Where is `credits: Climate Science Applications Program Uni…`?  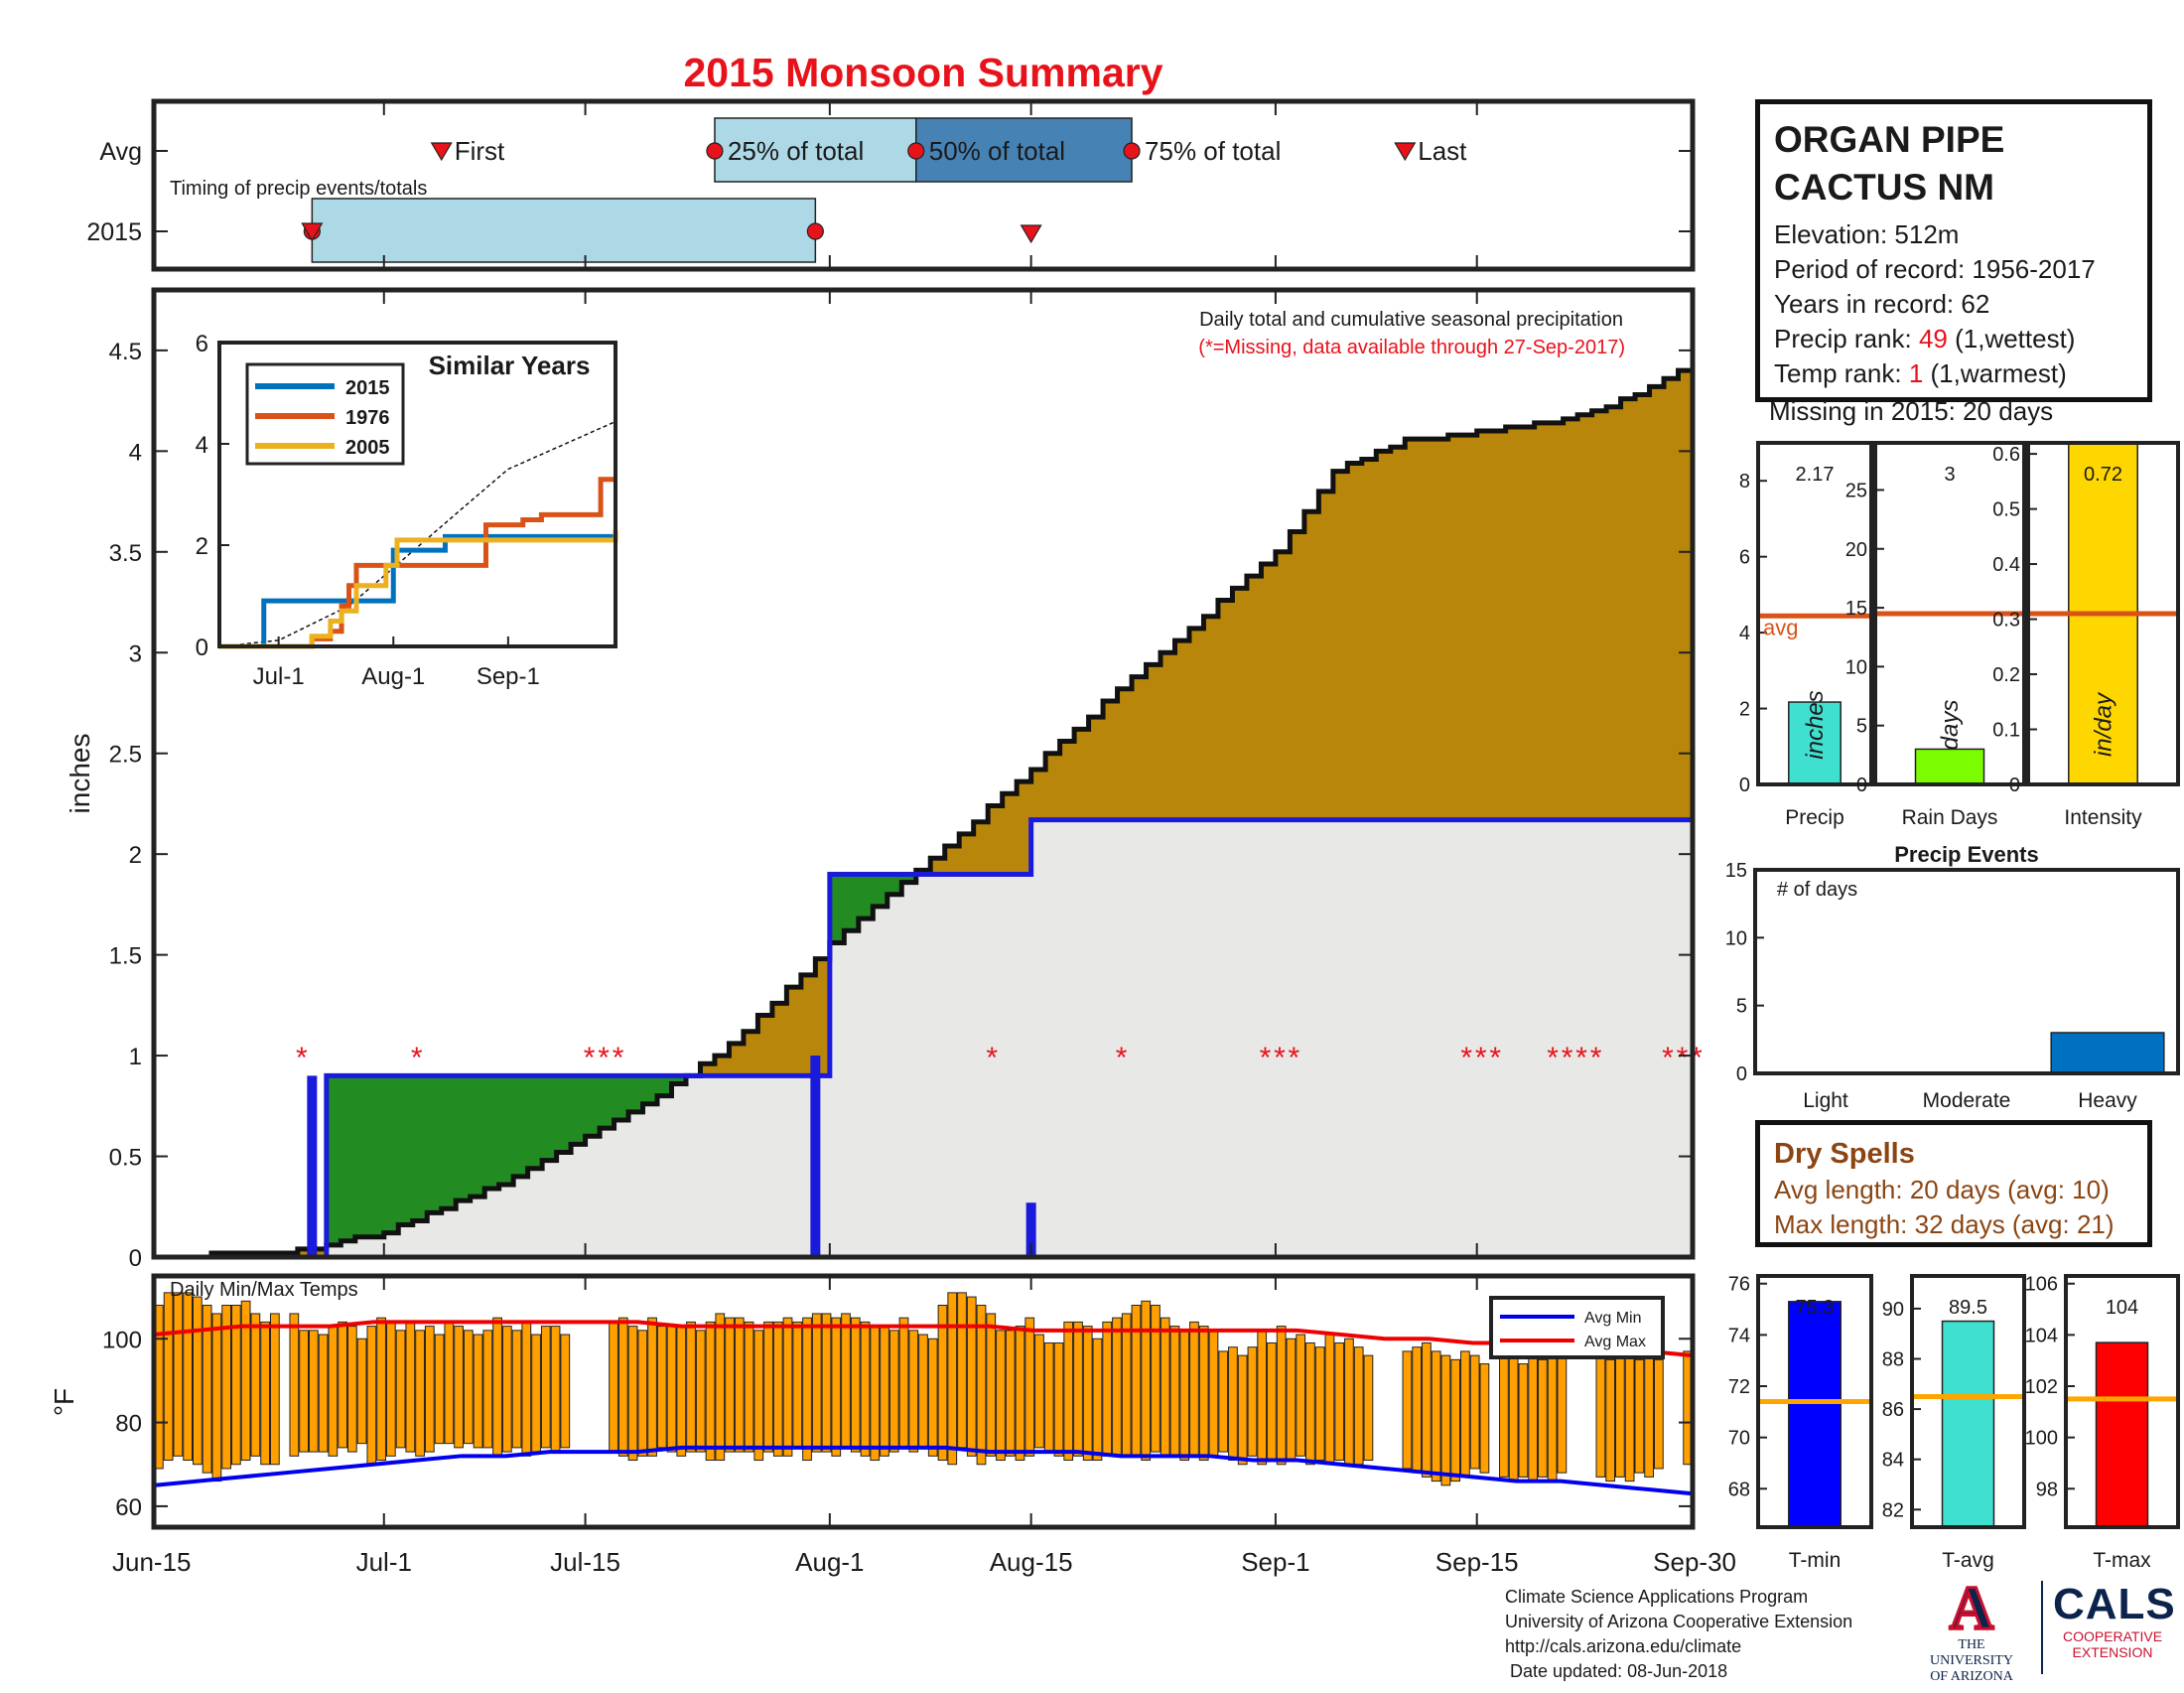
credits: Climate Science Applications Program Uni… is located at coordinates (1678, 1634).